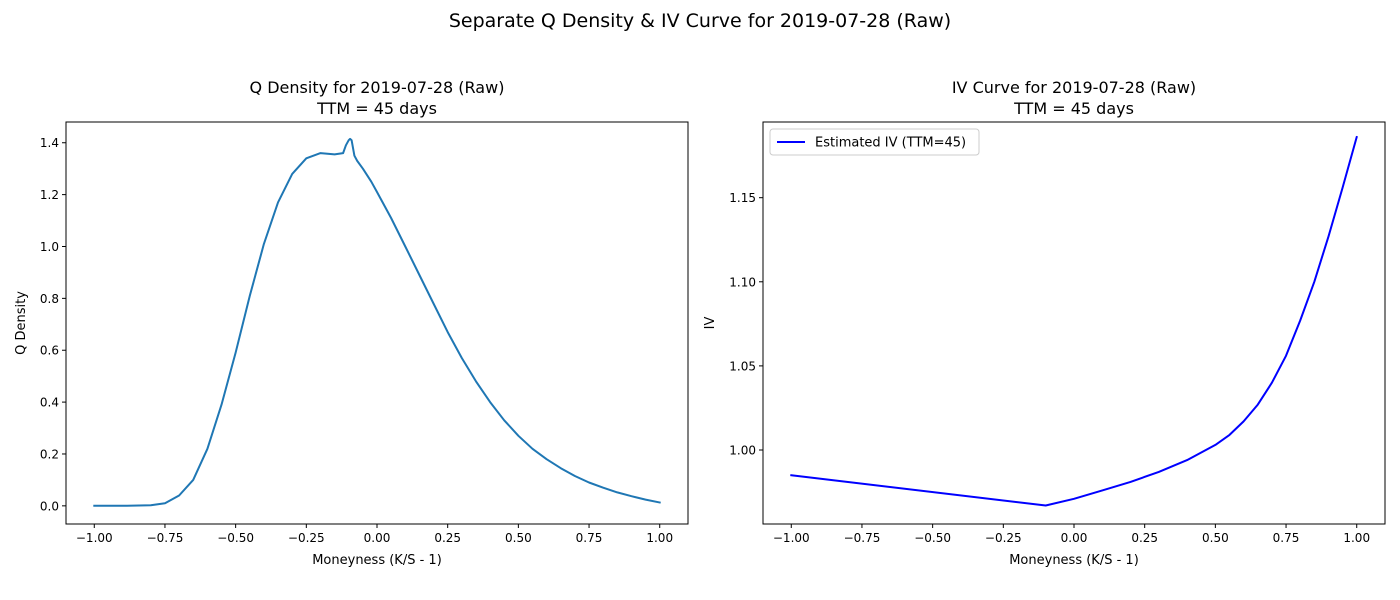 The width and height of the screenshot is (1400, 600). Describe the element at coordinates (21, 323) in the screenshot. I see `q-density-ylabel: Q Density` at that location.